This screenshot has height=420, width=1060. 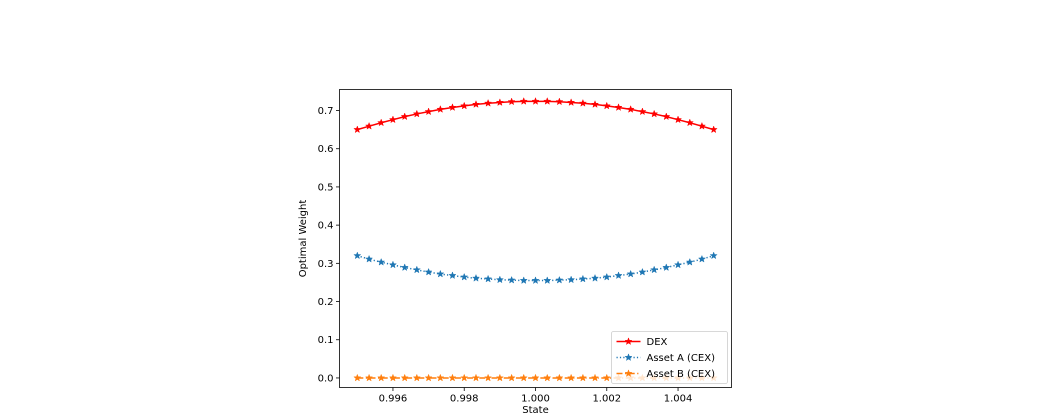 What do you see at coordinates (535, 410) in the screenshot?
I see `x-axis-label: State` at bounding box center [535, 410].